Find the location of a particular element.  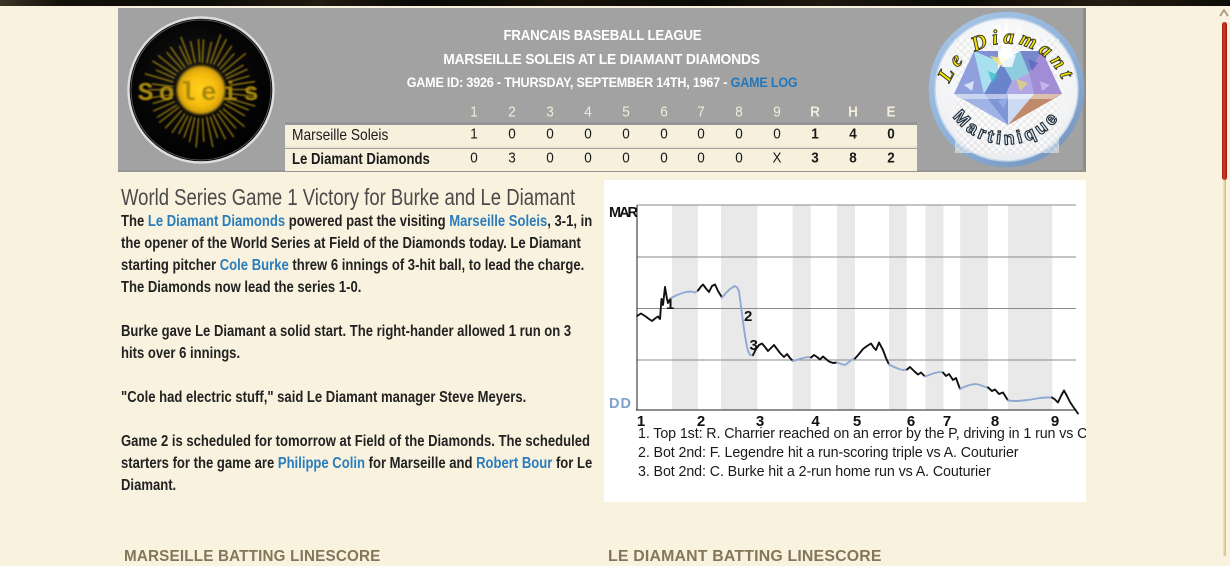

svg-text: DD is located at coordinates (620, 404).